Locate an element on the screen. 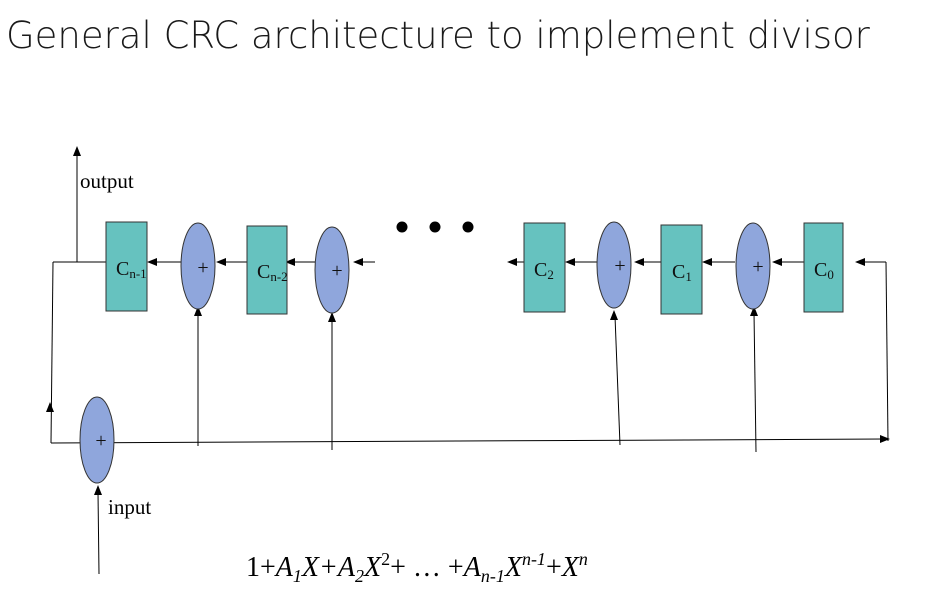 The image size is (943, 594). link-c1-x3-arrowhead is located at coordinates (639, 262).